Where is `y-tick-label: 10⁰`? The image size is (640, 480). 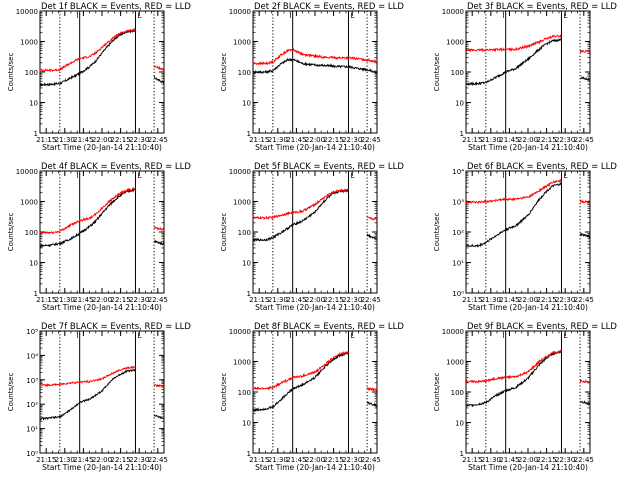 y-tick-label: 10⁰ is located at coordinates (32, 454).